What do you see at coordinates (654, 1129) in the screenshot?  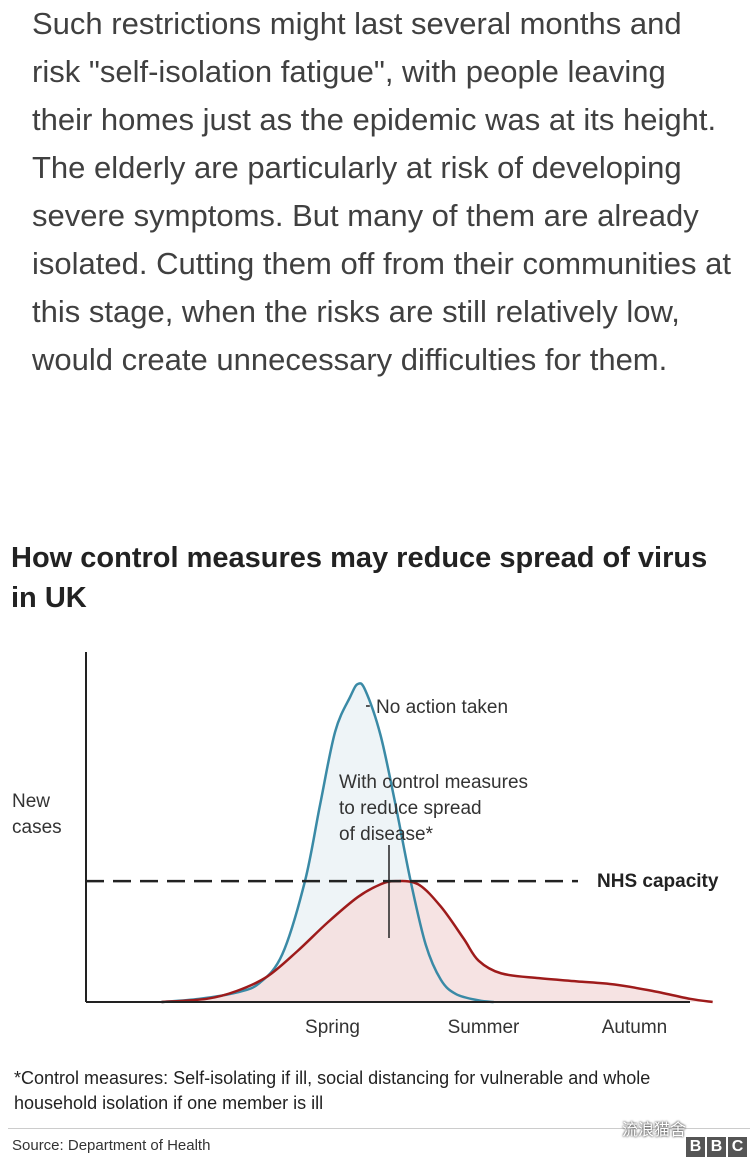 I see `watermark-text: 流浪猫舍` at bounding box center [654, 1129].